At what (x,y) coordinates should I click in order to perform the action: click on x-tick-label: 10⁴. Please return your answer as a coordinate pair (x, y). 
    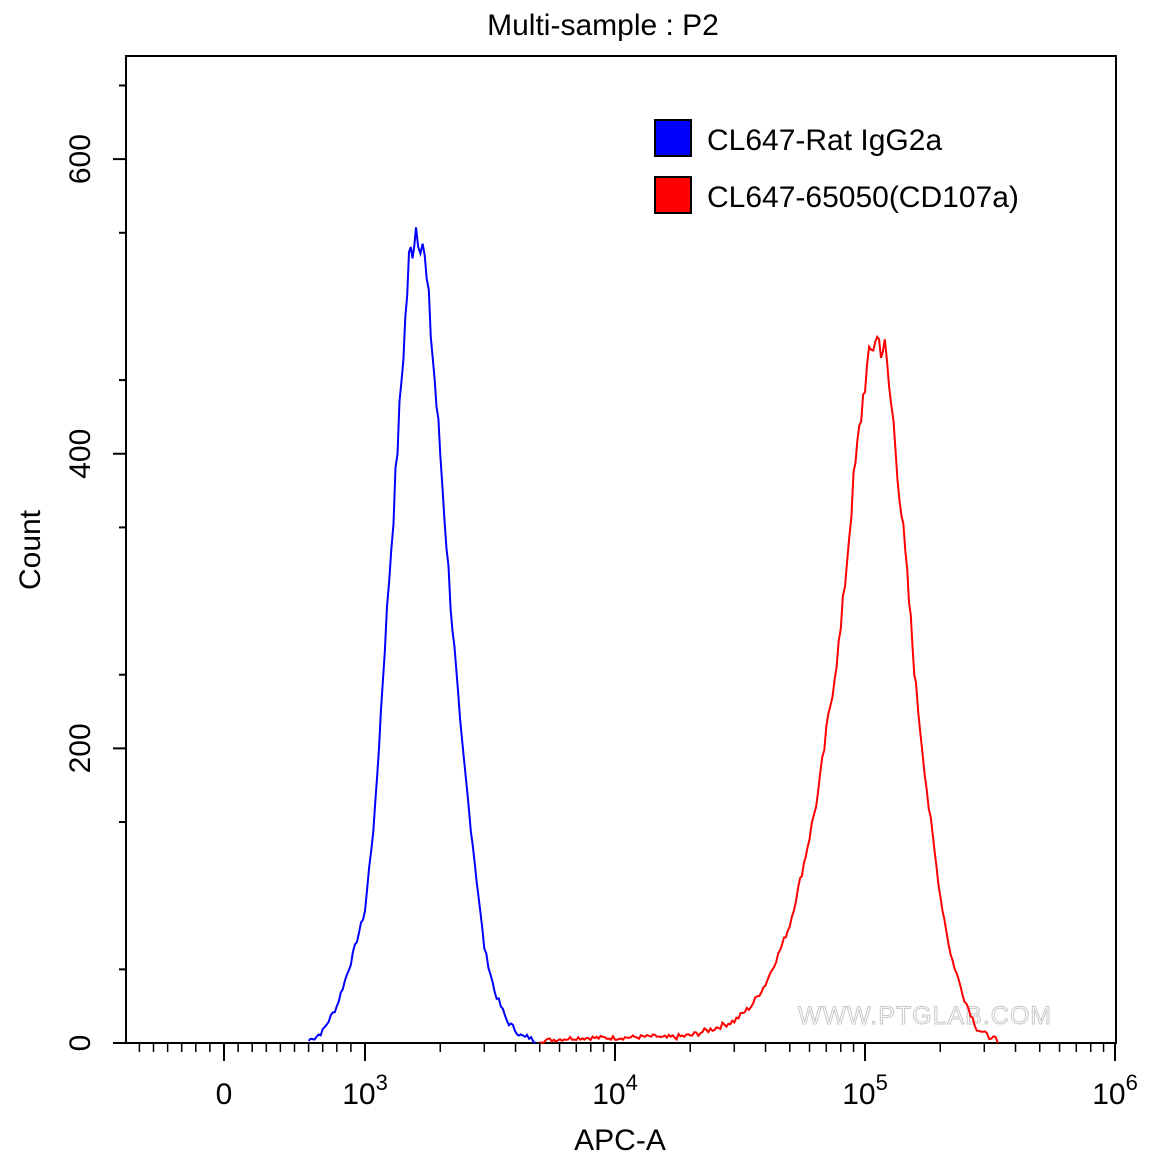
    Looking at the image, I should click on (615, 1090).